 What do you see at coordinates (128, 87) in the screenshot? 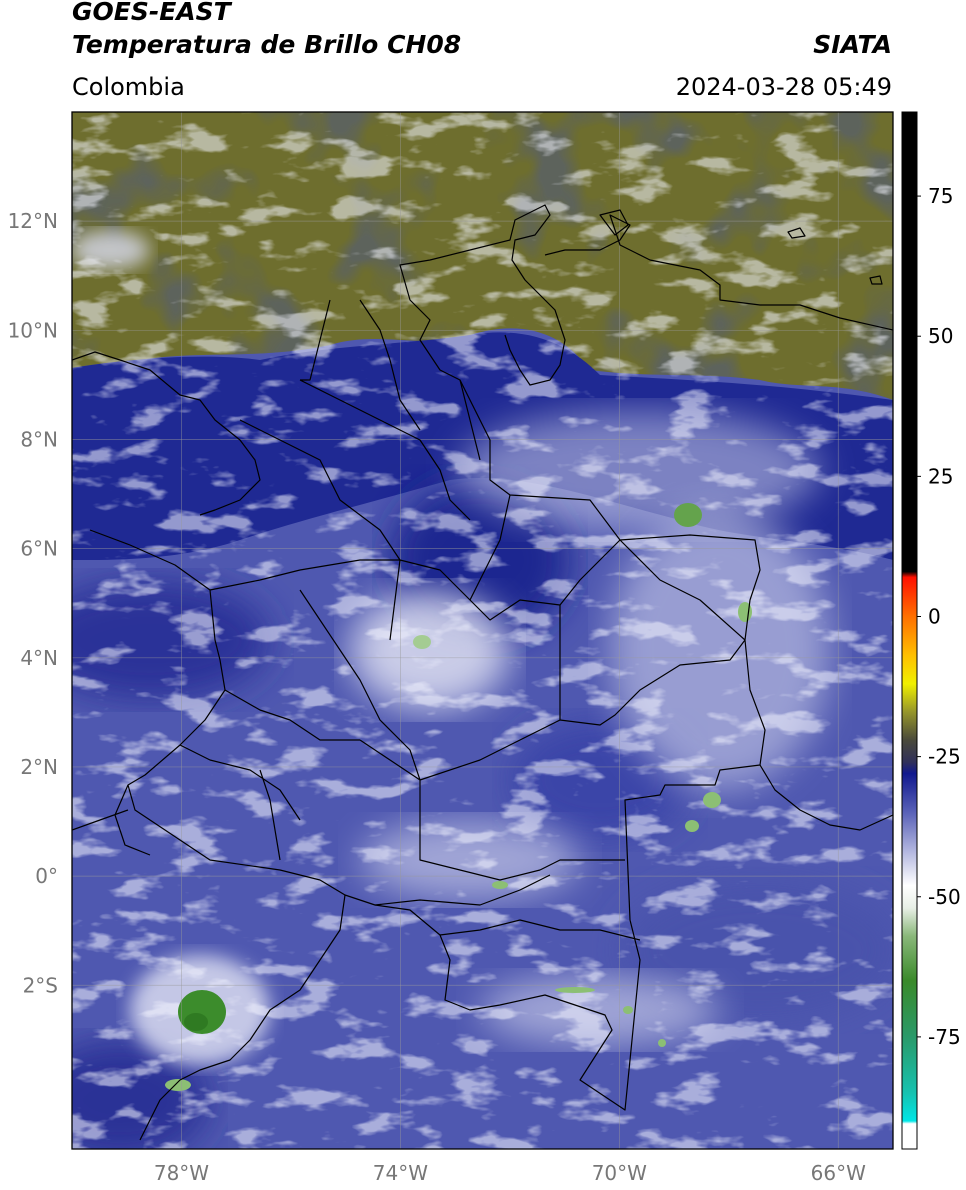
I see `region-label: Colombia` at bounding box center [128, 87].